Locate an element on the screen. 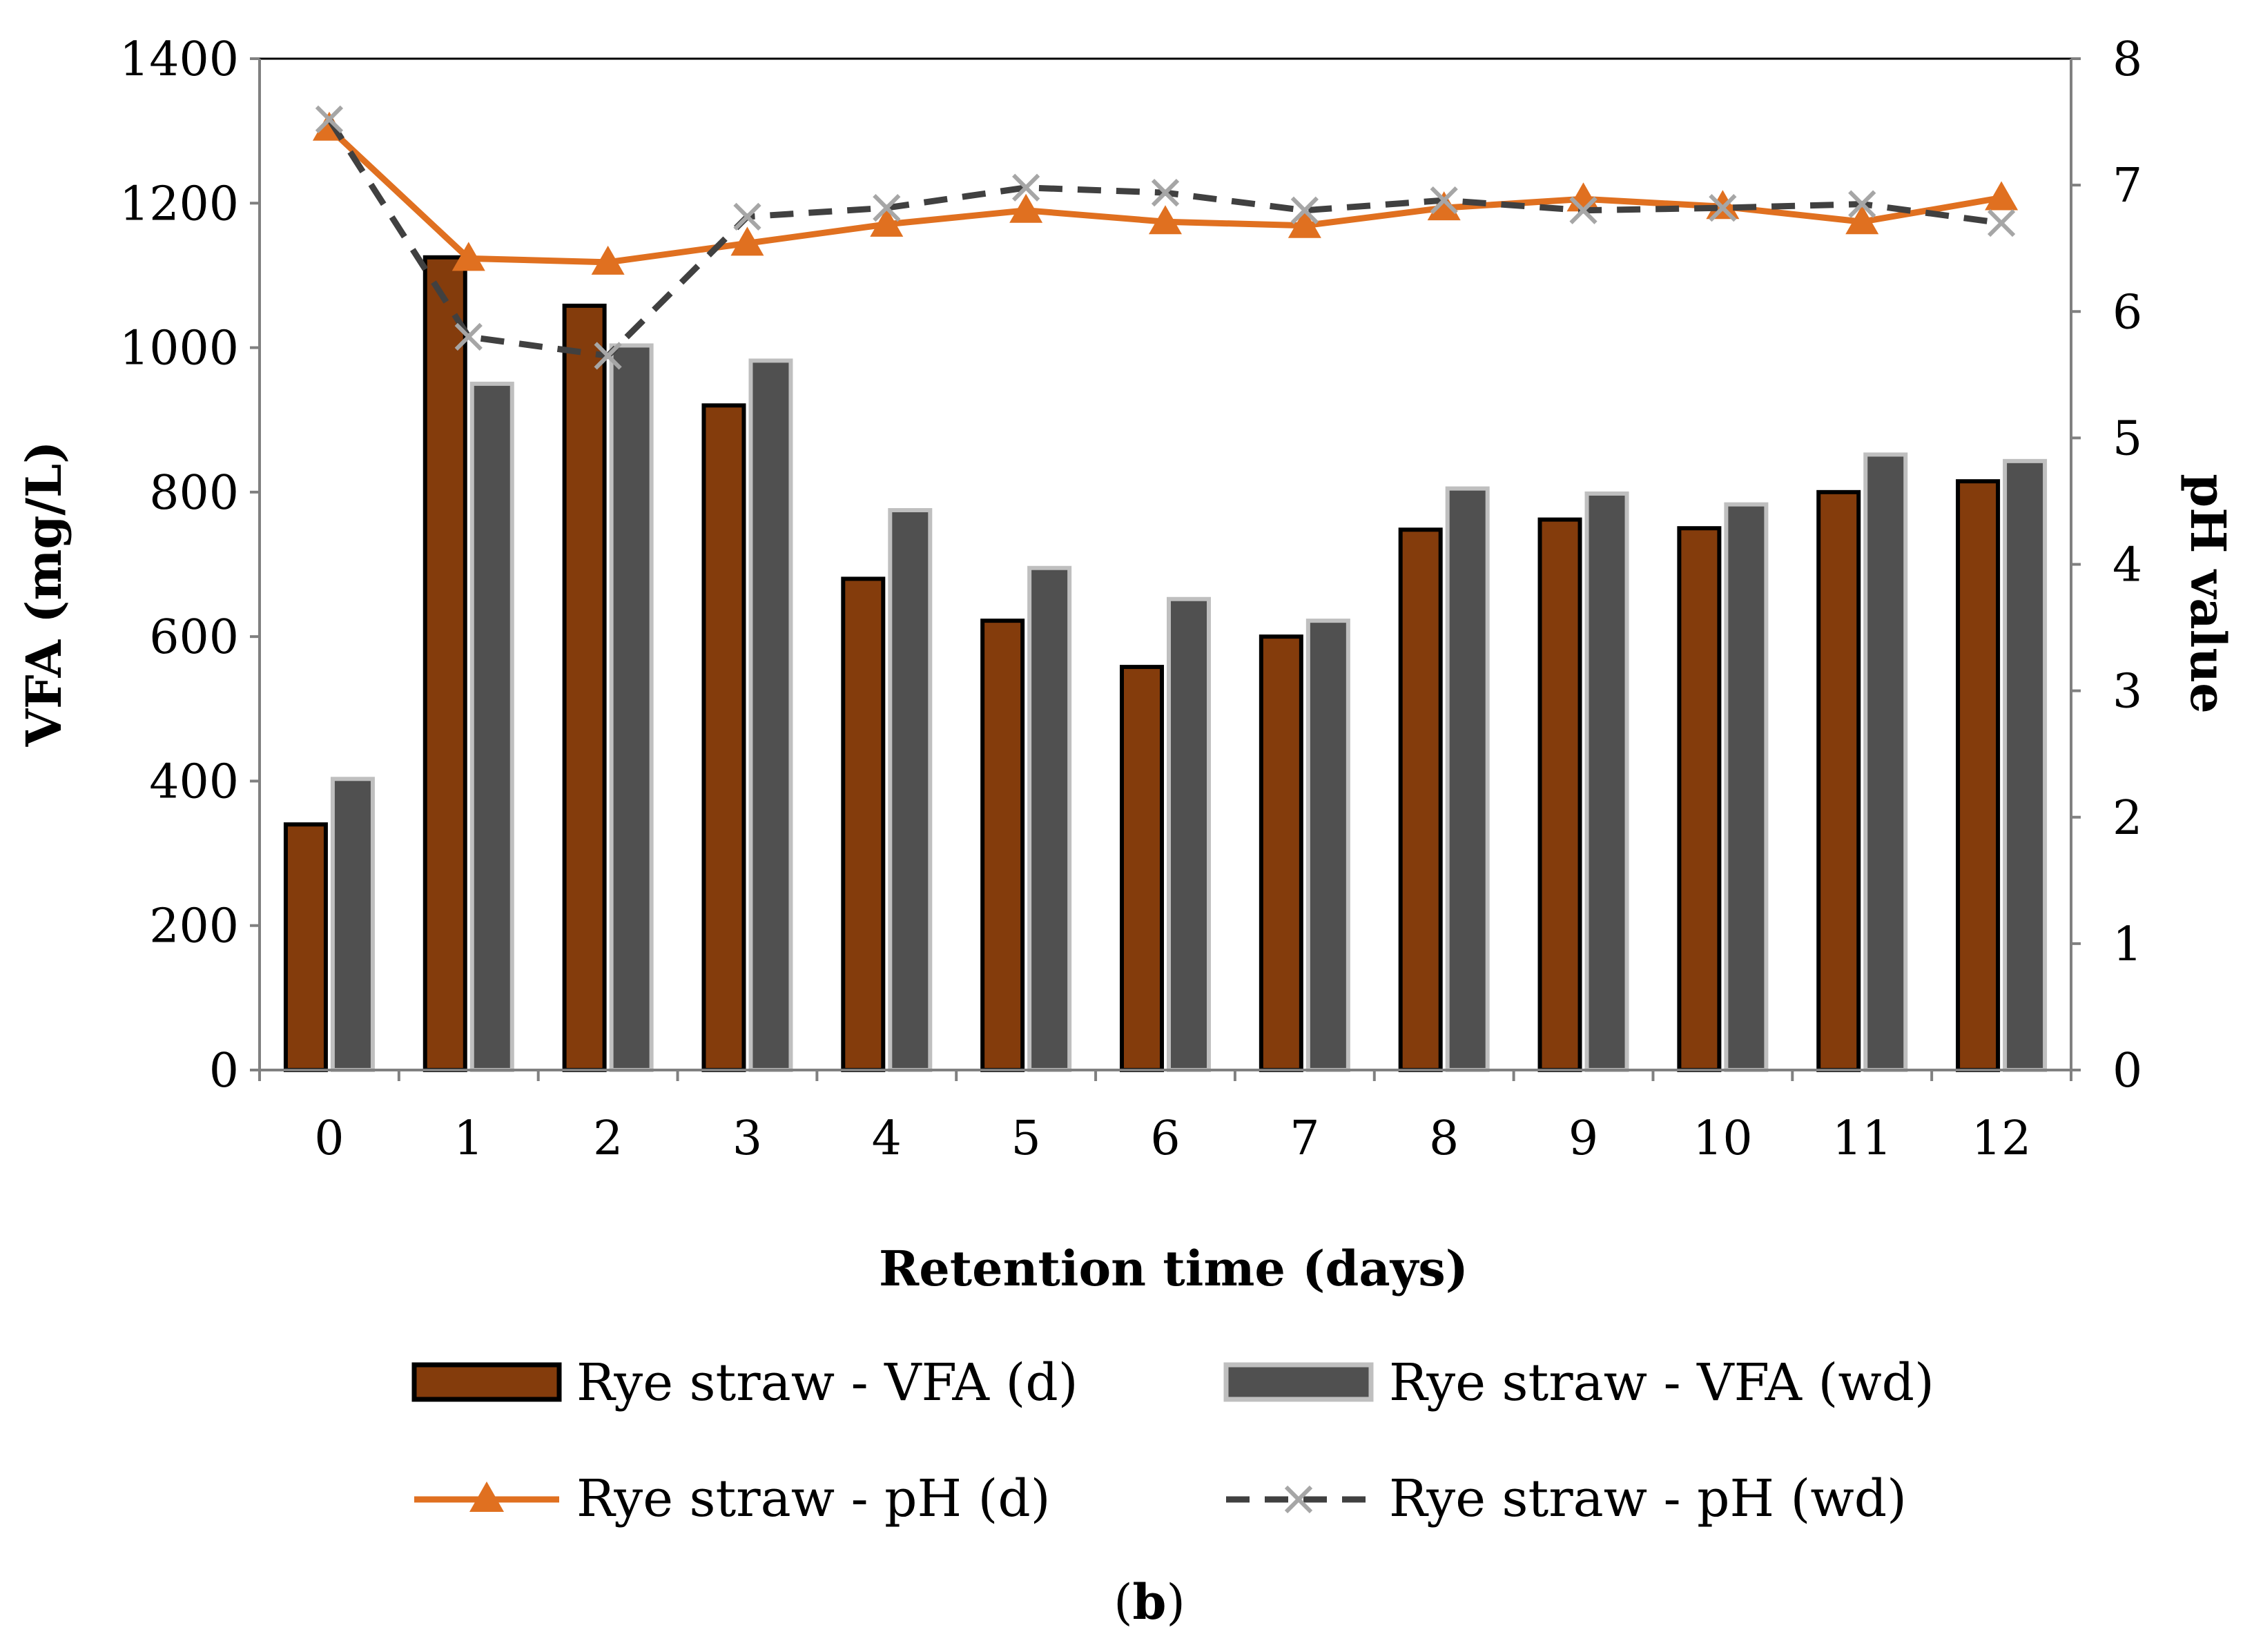  panel-label: (b) is located at coordinates (1149, 1602).